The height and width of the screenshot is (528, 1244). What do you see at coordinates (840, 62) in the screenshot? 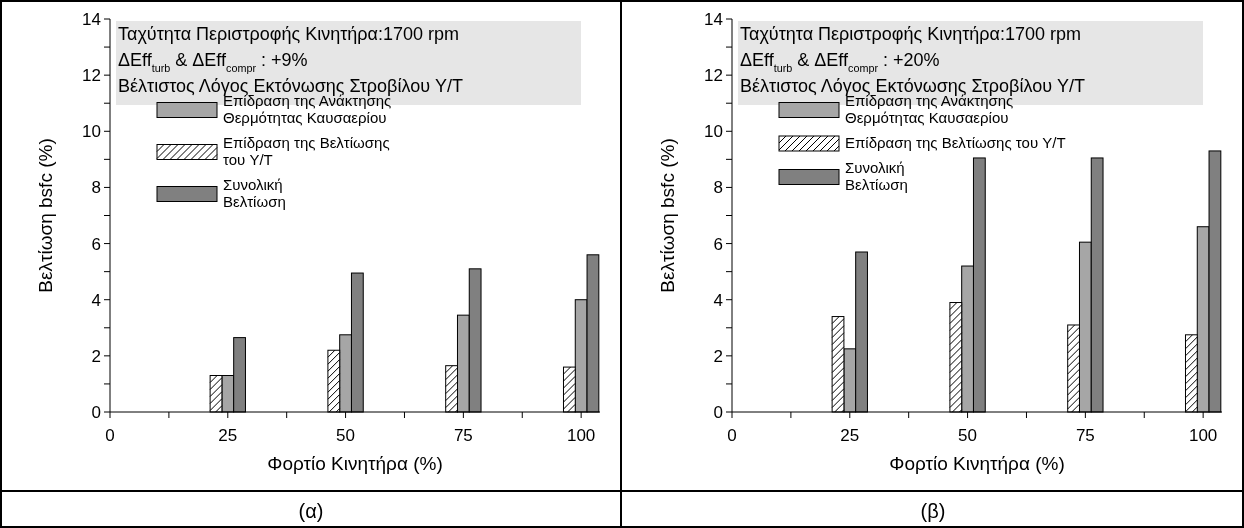
I see `annotation: ΔEff$_{turb}$ & ΔEff$_{compr}$ : +20%` at bounding box center [840, 62].